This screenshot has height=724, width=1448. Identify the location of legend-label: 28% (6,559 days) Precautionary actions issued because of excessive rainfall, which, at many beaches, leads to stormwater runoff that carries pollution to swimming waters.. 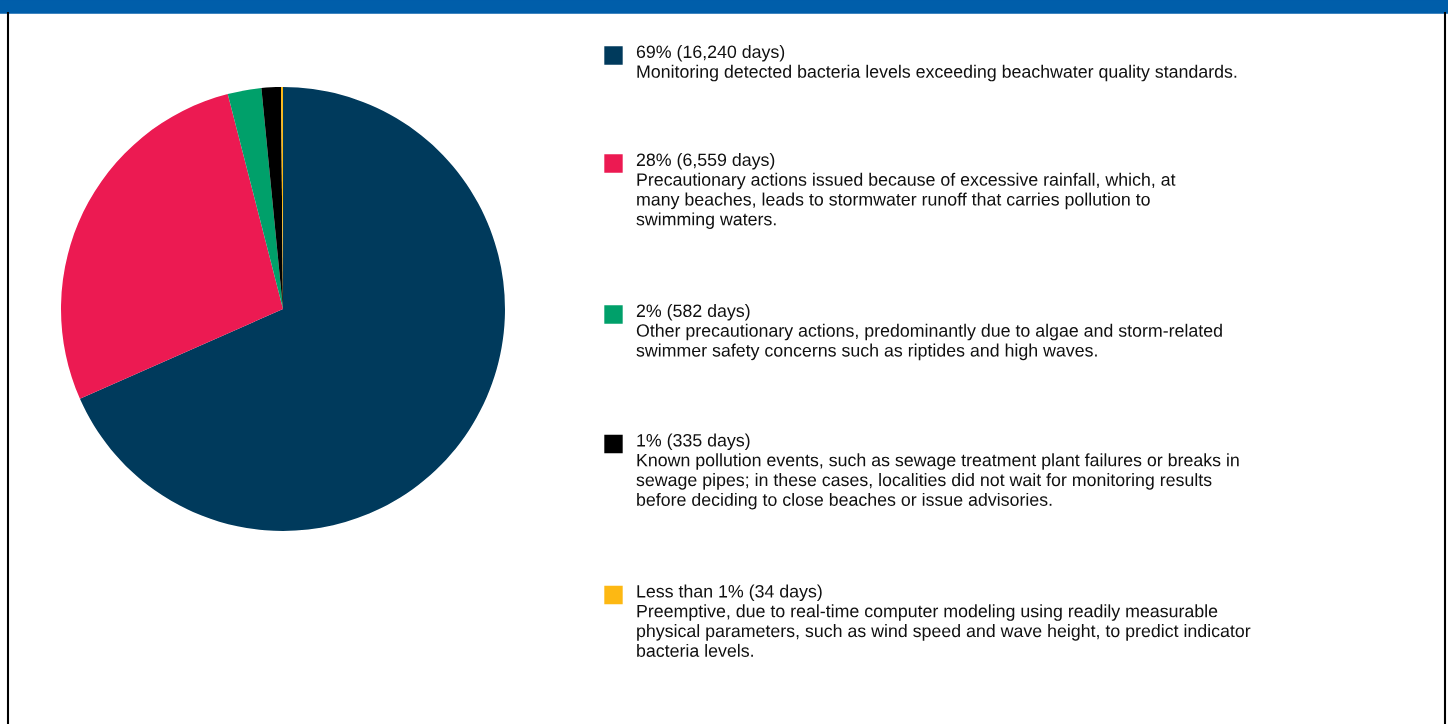
(906, 191).